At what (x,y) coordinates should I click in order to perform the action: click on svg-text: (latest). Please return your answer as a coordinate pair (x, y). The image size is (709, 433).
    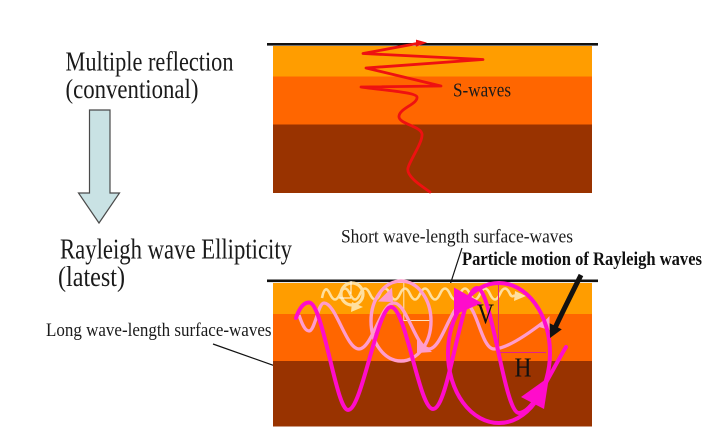
    Looking at the image, I should click on (91, 277).